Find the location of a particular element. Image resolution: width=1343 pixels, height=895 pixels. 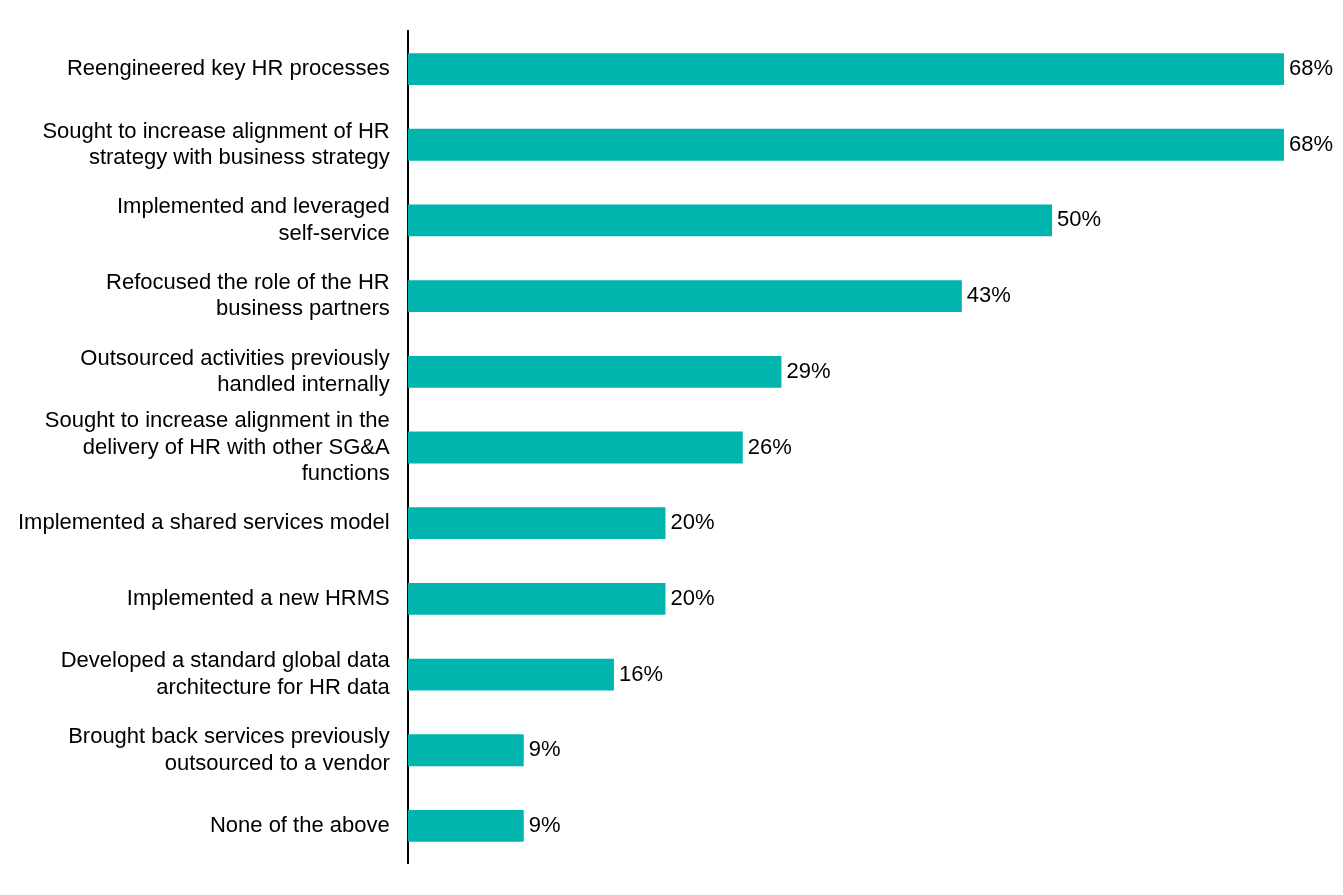

y-tick-label: None of the above is located at coordinates (299, 825).